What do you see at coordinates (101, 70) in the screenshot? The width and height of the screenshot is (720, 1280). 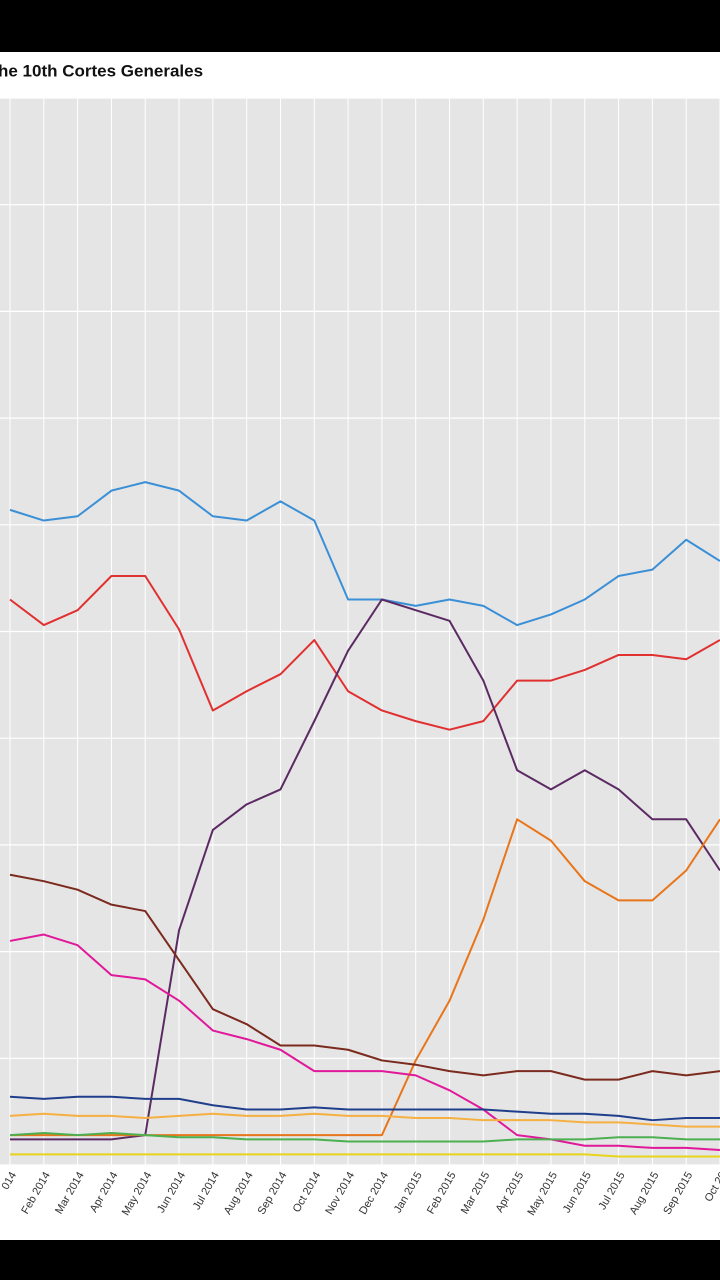 I see `chart-title: he 10th Cortes Generales` at bounding box center [101, 70].